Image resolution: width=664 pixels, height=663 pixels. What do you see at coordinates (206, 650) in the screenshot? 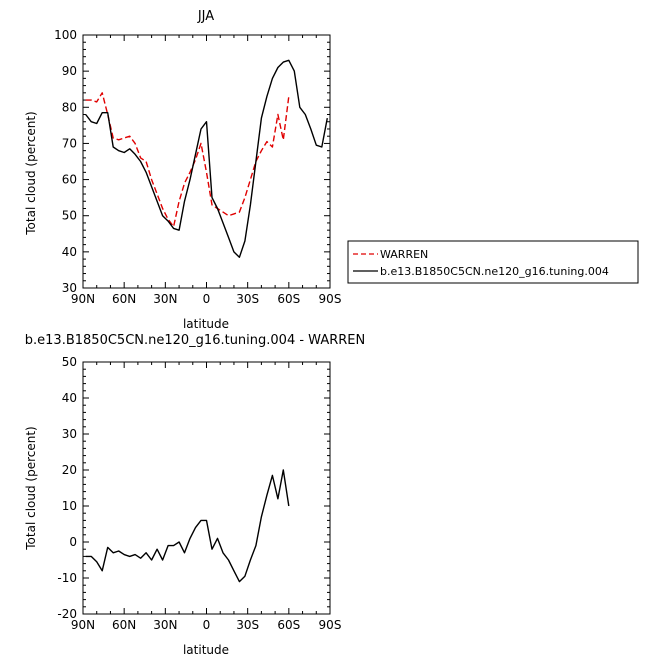
I see `bottom-x-axis-title: latitude` at bounding box center [206, 650].